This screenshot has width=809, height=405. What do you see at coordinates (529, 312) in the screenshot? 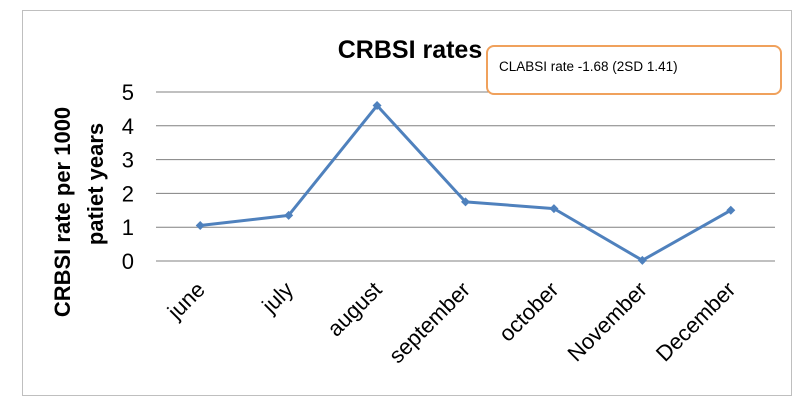
I see `x-tick-label: october` at bounding box center [529, 312].